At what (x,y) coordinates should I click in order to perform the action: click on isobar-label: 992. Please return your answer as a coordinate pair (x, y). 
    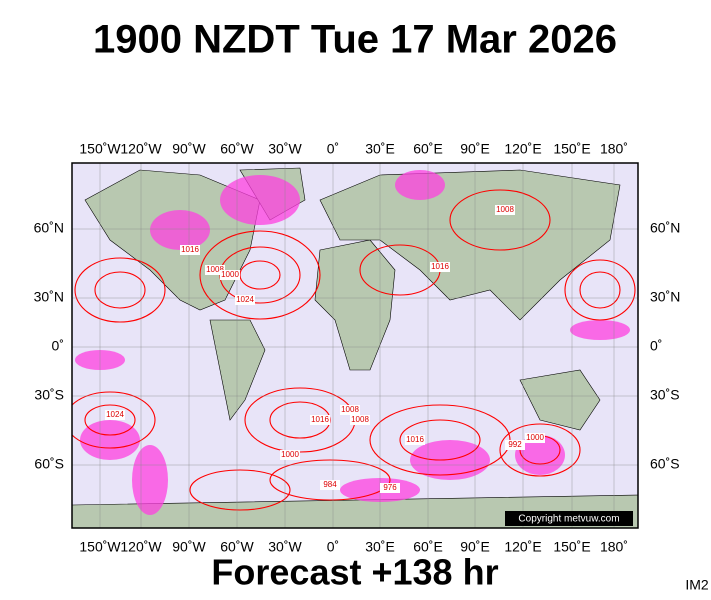
    Looking at the image, I should click on (515, 444).